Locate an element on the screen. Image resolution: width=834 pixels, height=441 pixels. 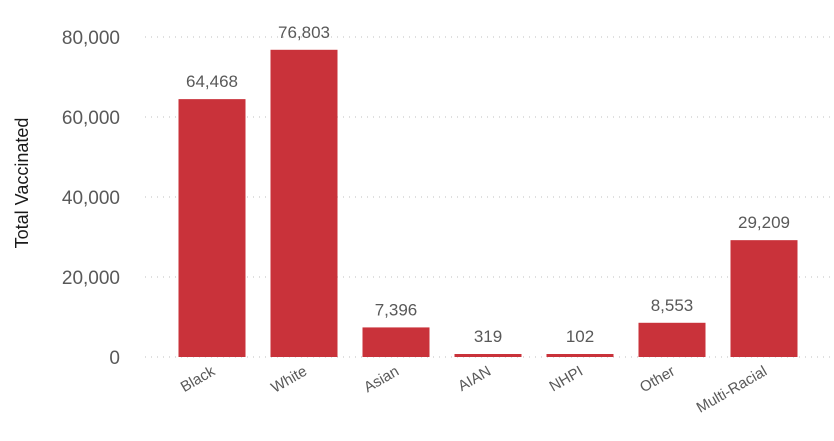
data-label: 76,803 is located at coordinates (304, 32).